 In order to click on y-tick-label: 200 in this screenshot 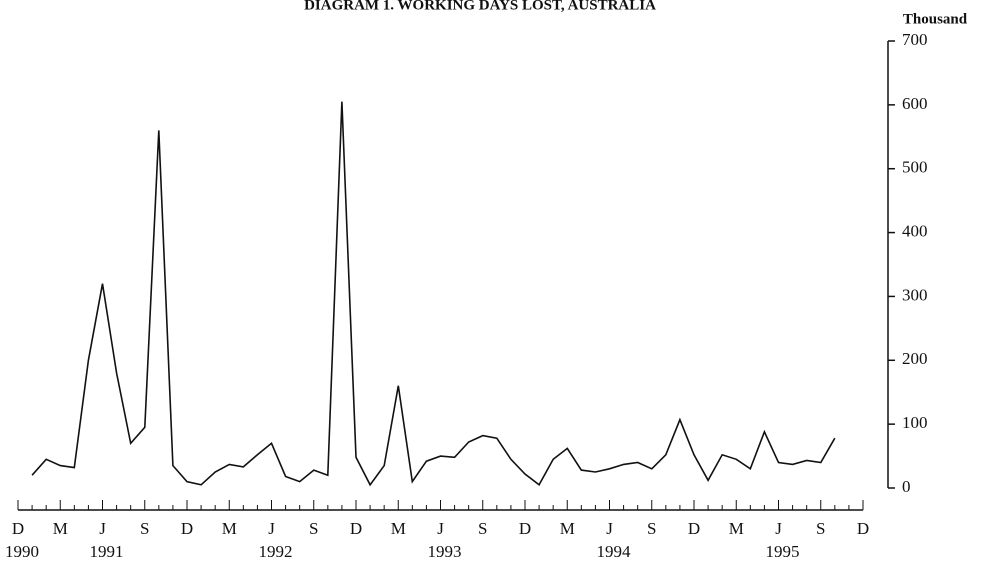, I will do `click(915, 358)`.